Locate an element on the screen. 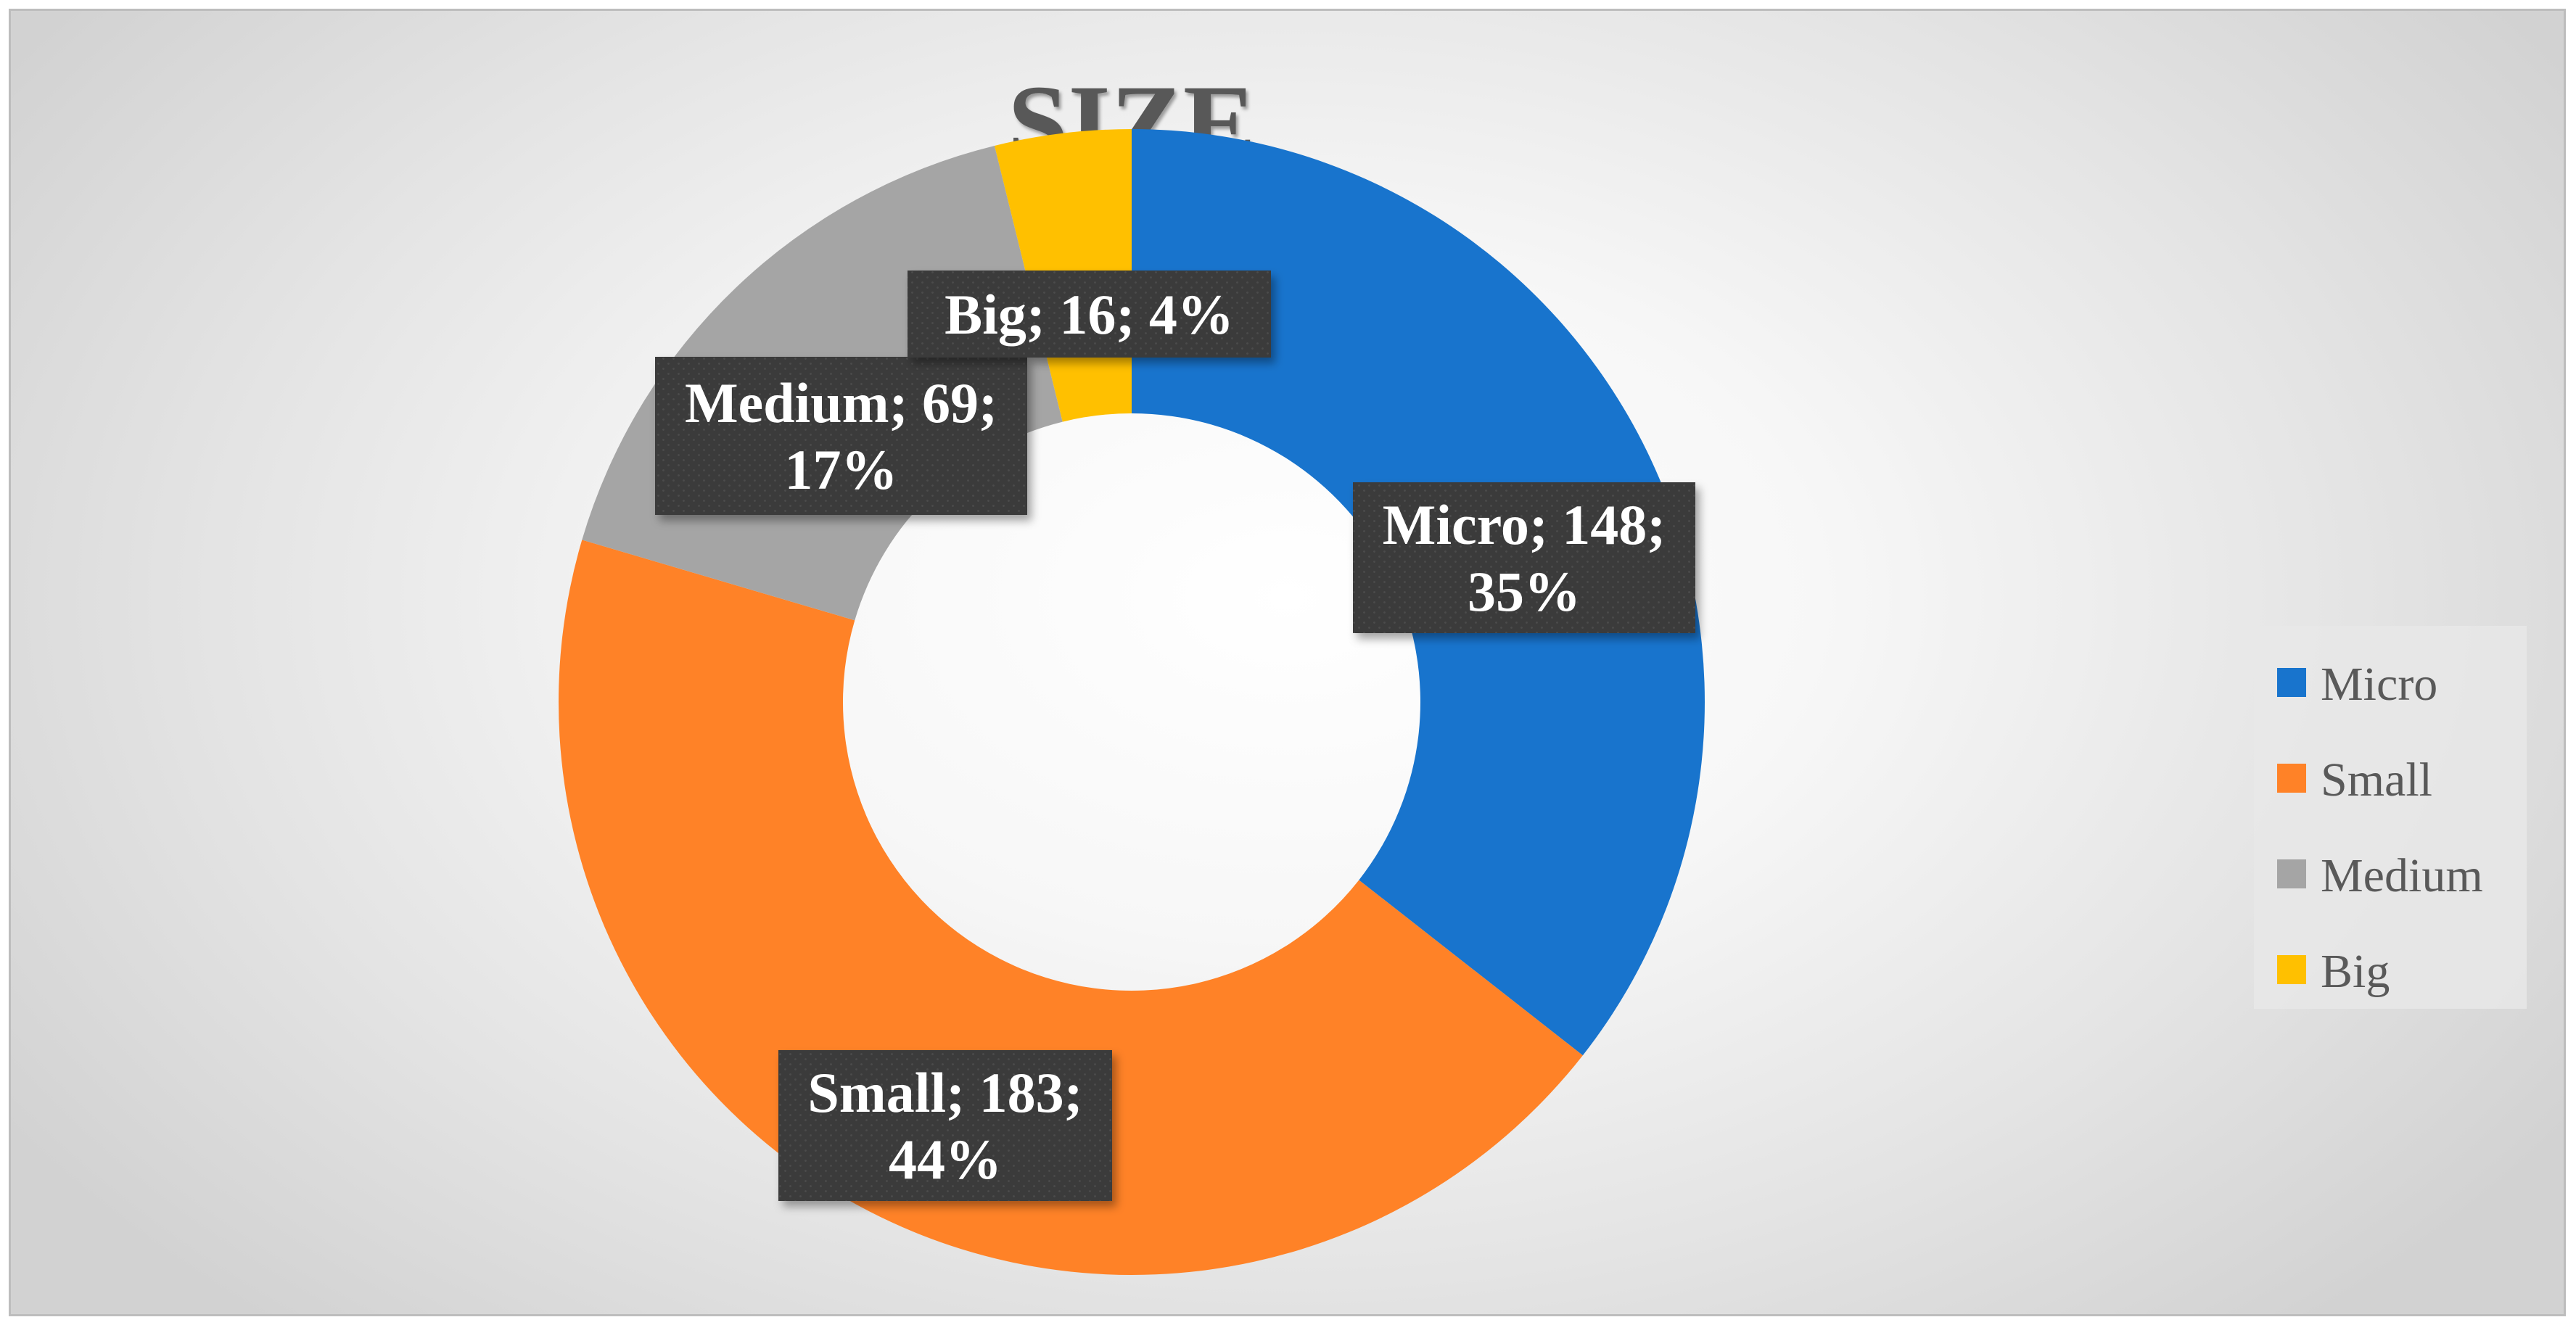  data-label-line: Small; 183; is located at coordinates (944, 1092).